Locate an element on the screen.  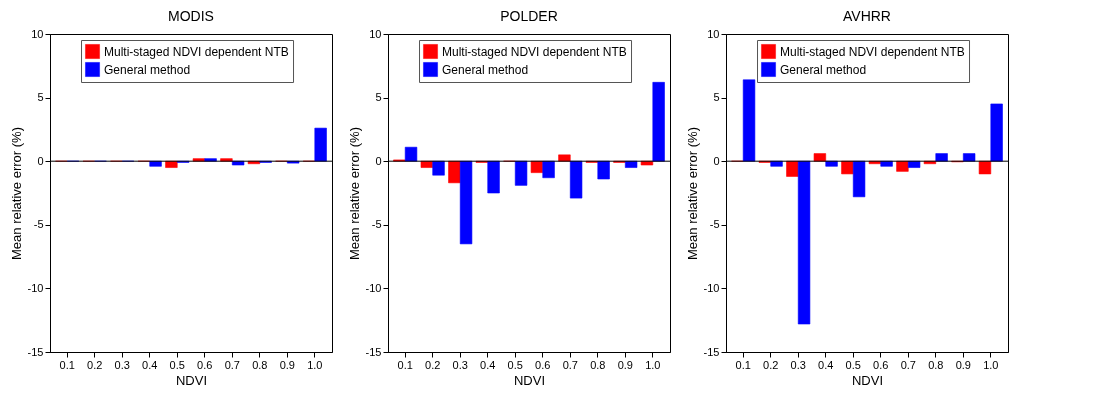
chart-title: AVHRR is located at coordinates (867, 16).